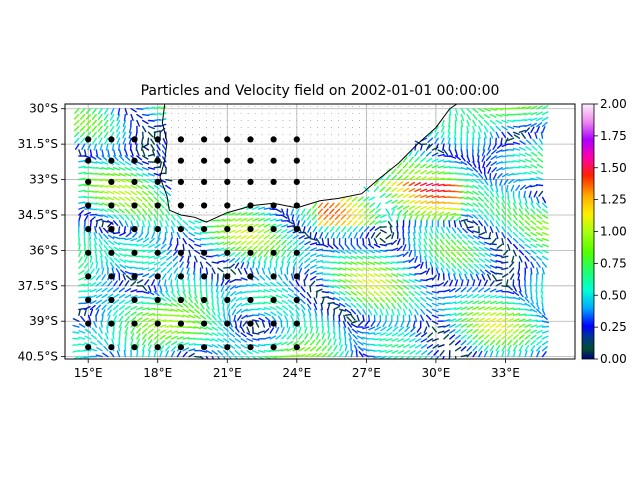 The height and width of the screenshot is (480, 640). Describe the element at coordinates (297, 369) in the screenshot. I see `x-axis: 15°E 18°E 21°E 24°E 27°E 30°E 33°E` at that location.